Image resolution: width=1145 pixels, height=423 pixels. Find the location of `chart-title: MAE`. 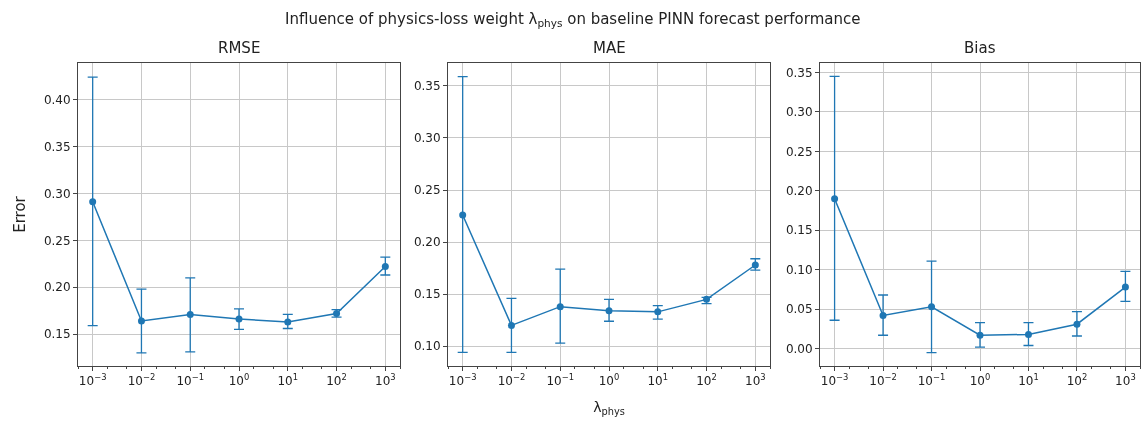

chart-title: MAE is located at coordinates (609, 48).